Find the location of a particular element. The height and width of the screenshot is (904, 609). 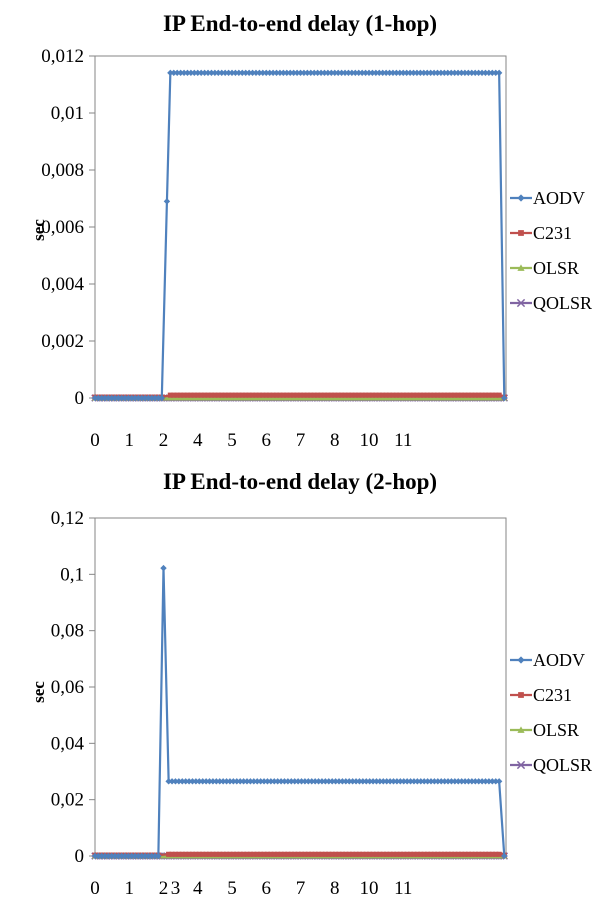

x-tick-label: 4 is located at coordinates (198, 440).